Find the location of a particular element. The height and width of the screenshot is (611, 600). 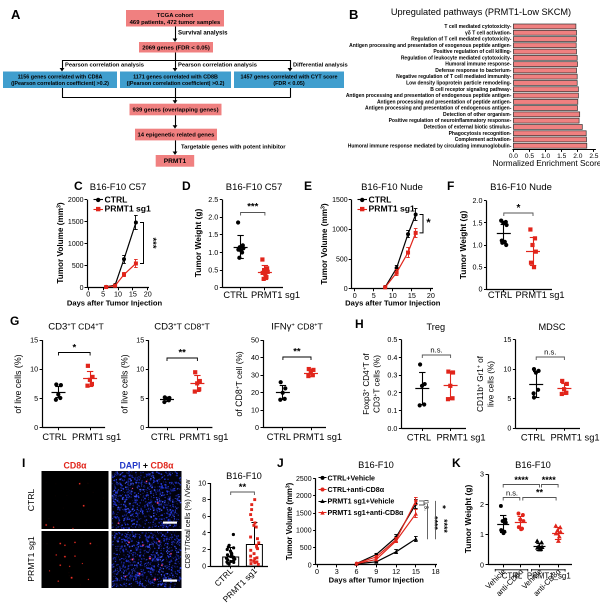

svg-text: Complement activation- is located at coordinates (483, 140).